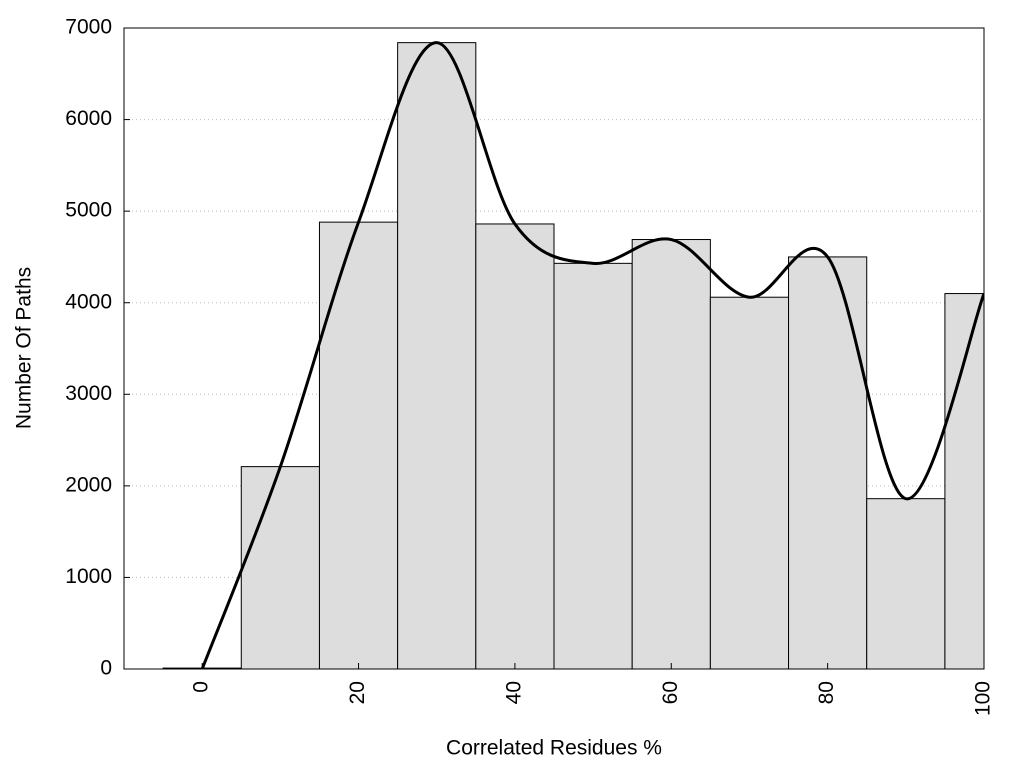 The image size is (1024, 768). Describe the element at coordinates (88, 301) in the screenshot. I see `y-tick-label: 4000` at that location.